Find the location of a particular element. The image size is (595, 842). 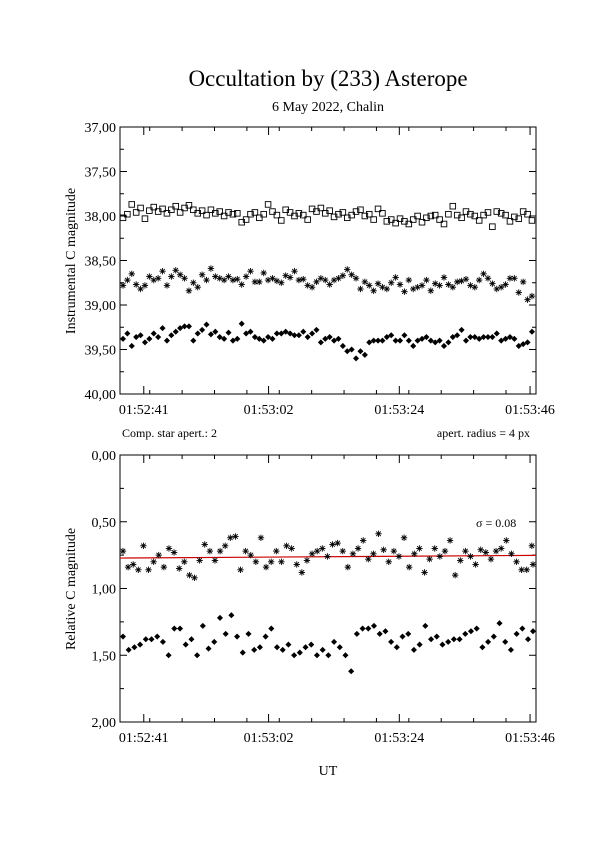

top-y-tick-label: 40,00 is located at coordinates (101, 395).